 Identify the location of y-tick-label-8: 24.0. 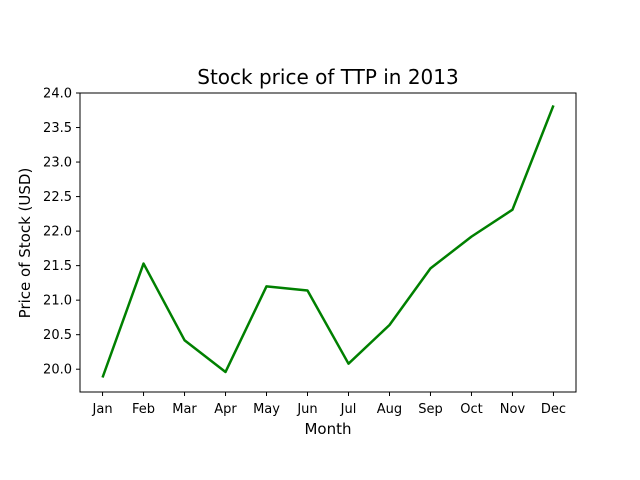
(57, 94).